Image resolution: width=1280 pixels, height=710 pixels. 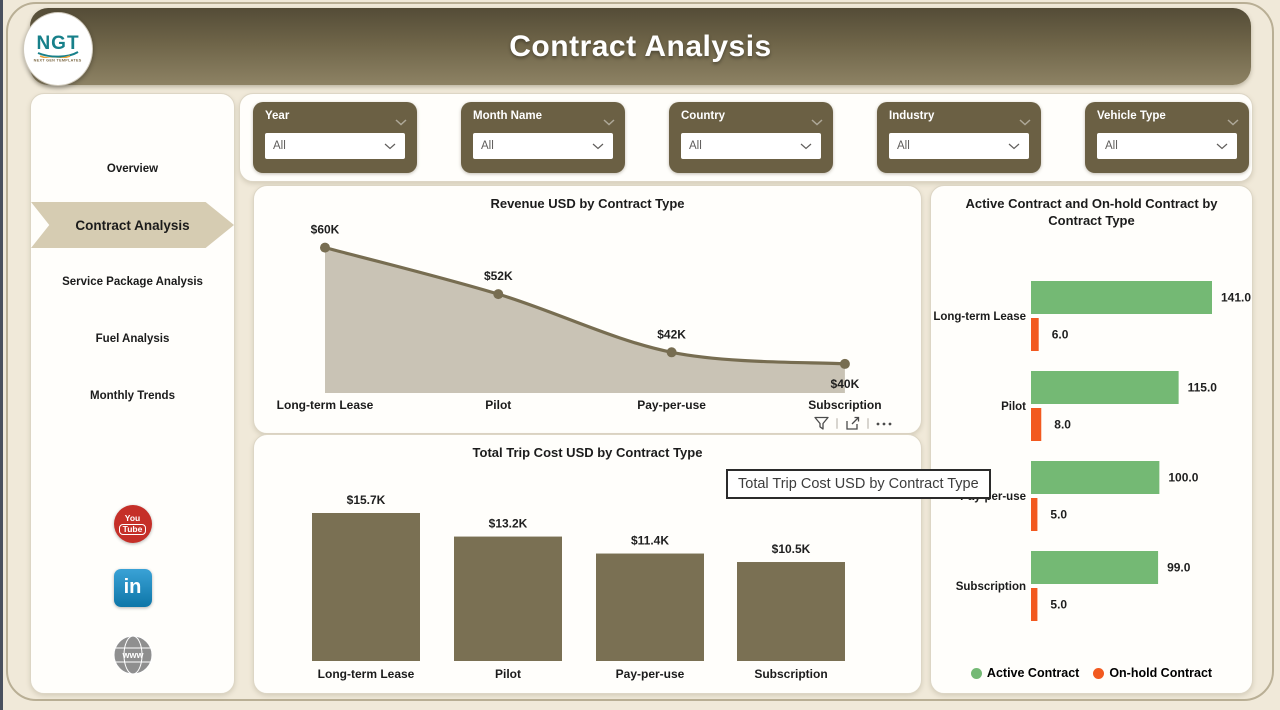 What do you see at coordinates (1060, 335) in the screenshot?
I see `data-label: 6.0` at bounding box center [1060, 335].